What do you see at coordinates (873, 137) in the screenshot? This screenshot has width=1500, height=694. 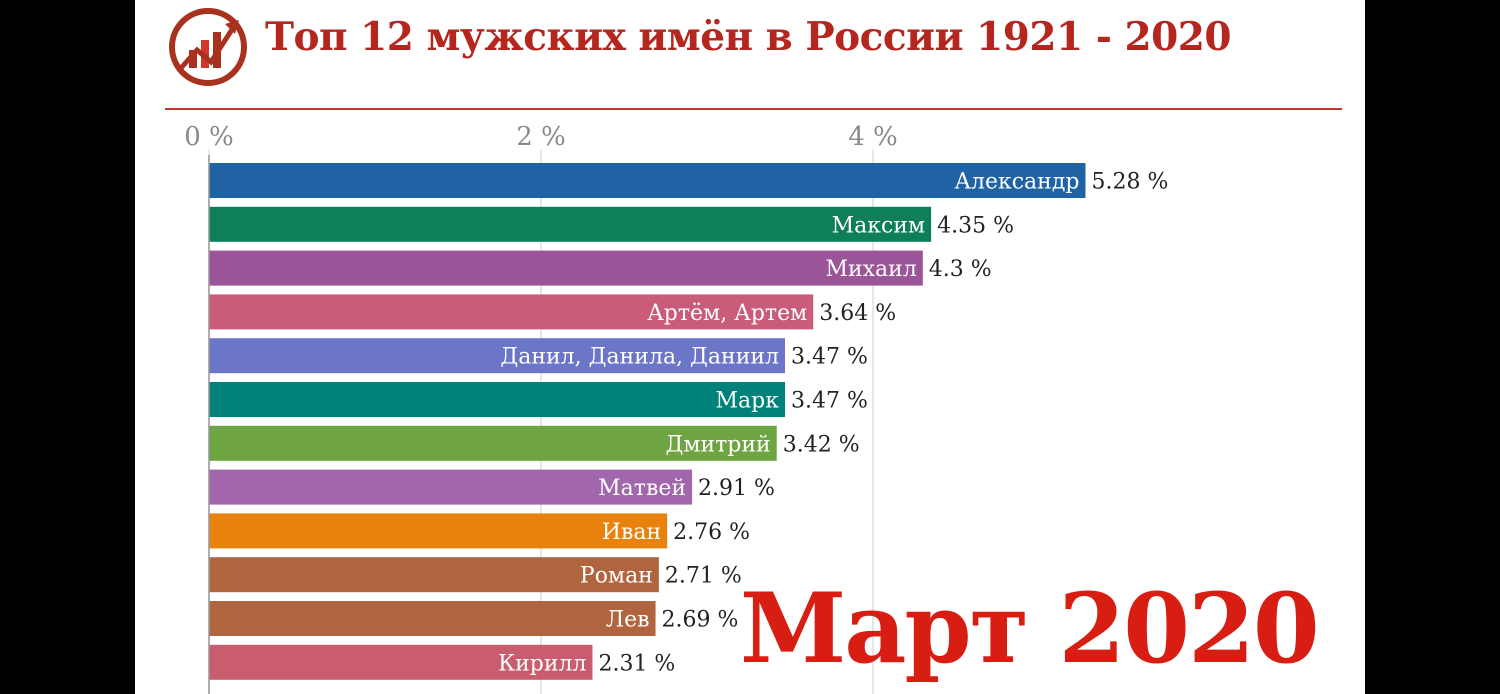 I see `x-tick-label: 4 %` at bounding box center [873, 137].